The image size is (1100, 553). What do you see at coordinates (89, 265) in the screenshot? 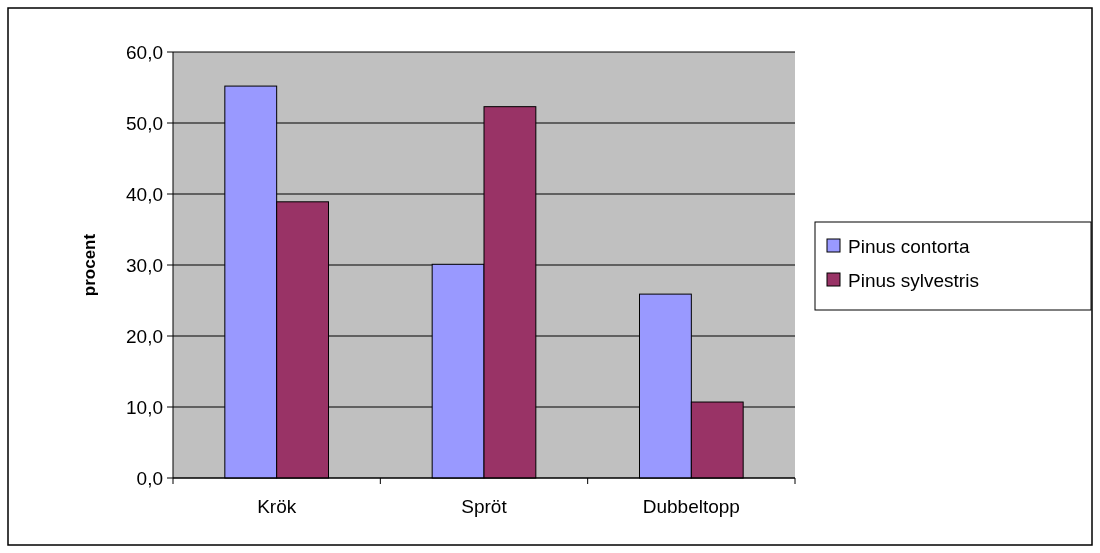
I see `y-axis-title: procent` at bounding box center [89, 265].